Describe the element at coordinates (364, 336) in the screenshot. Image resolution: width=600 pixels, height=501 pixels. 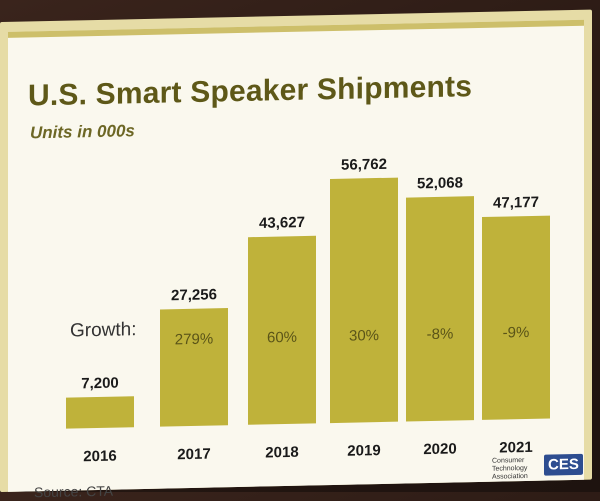
I see `growth-label-2019: 30%` at that location.